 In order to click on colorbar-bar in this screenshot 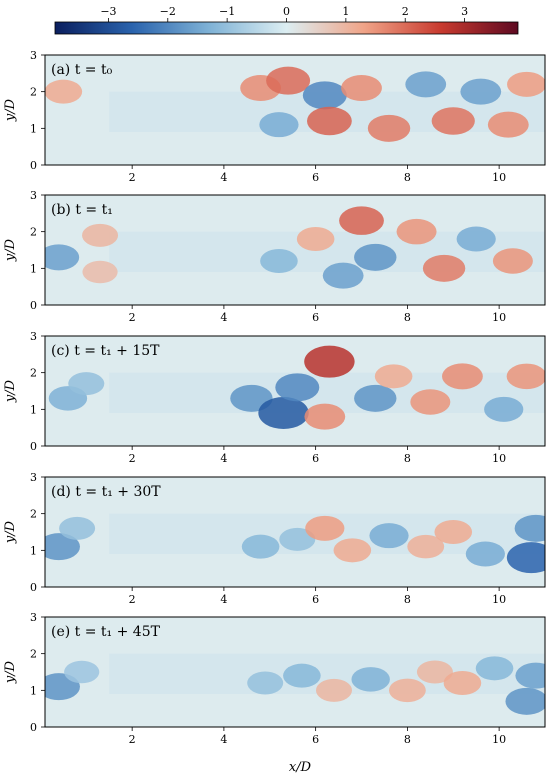, I will do `click(286, 28)`.